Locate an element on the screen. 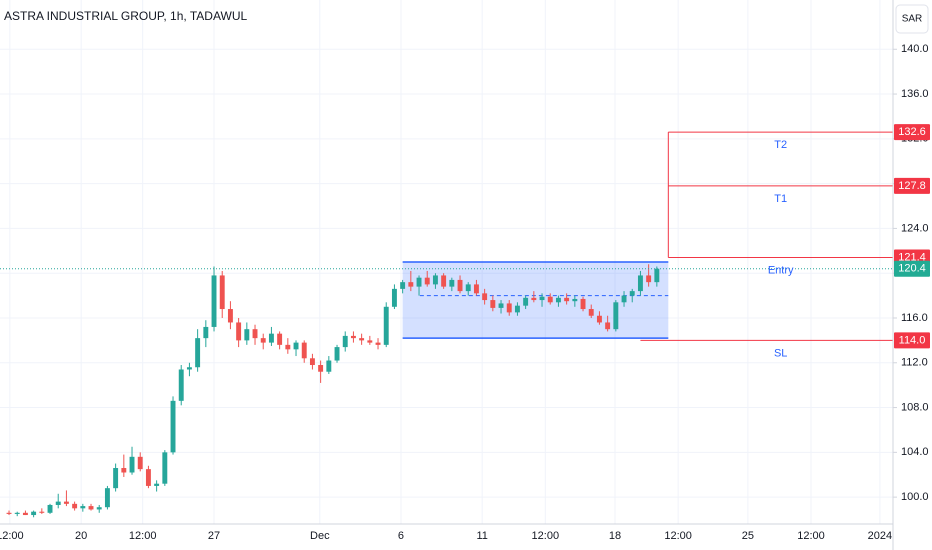 This screenshot has height=550, width=932. x-tick-label: 27 is located at coordinates (214, 536).